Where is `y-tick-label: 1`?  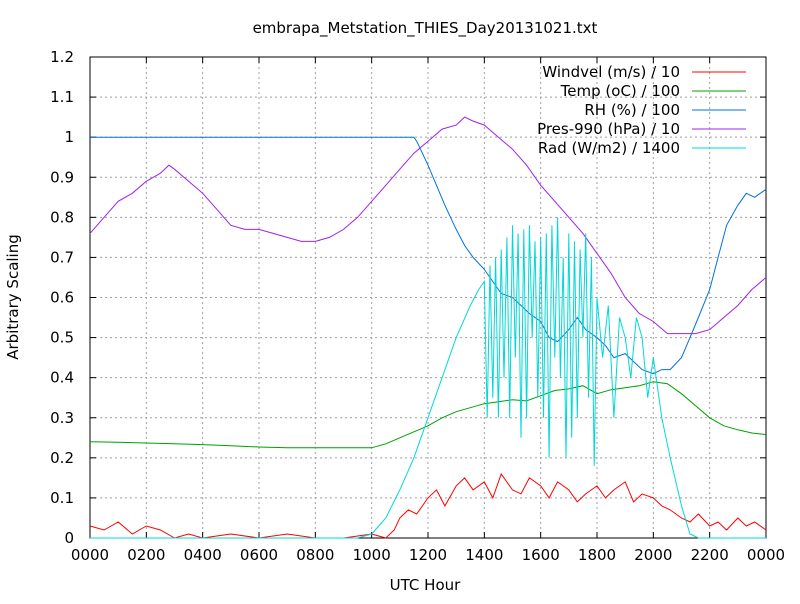
y-tick-label: 1 is located at coordinates (69, 137).